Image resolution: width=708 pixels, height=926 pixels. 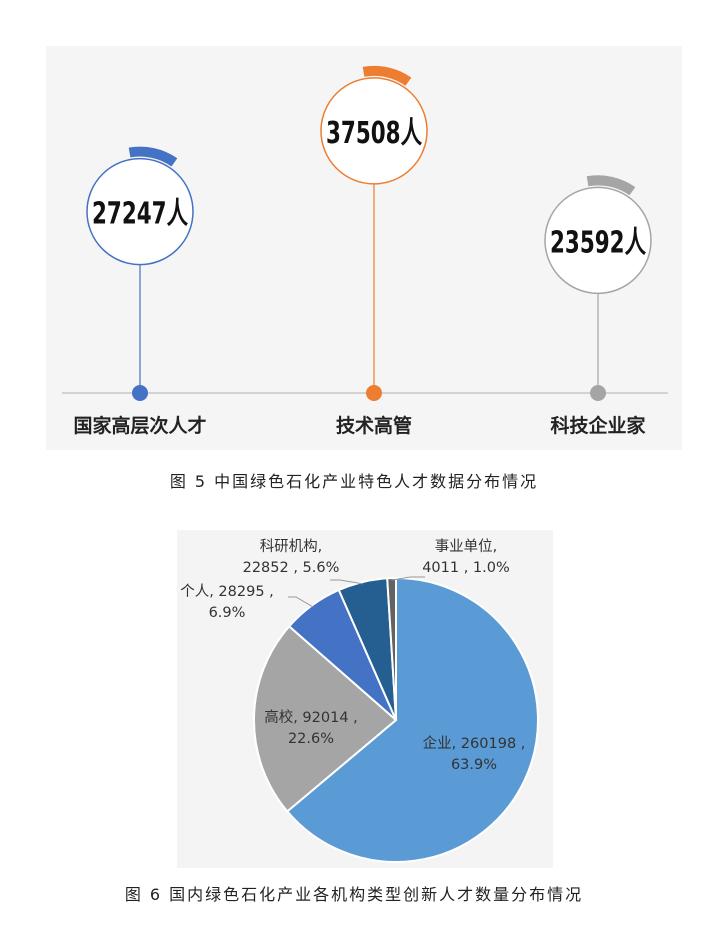 I want to click on value-label-1: 37508人, so click(x=374, y=133).